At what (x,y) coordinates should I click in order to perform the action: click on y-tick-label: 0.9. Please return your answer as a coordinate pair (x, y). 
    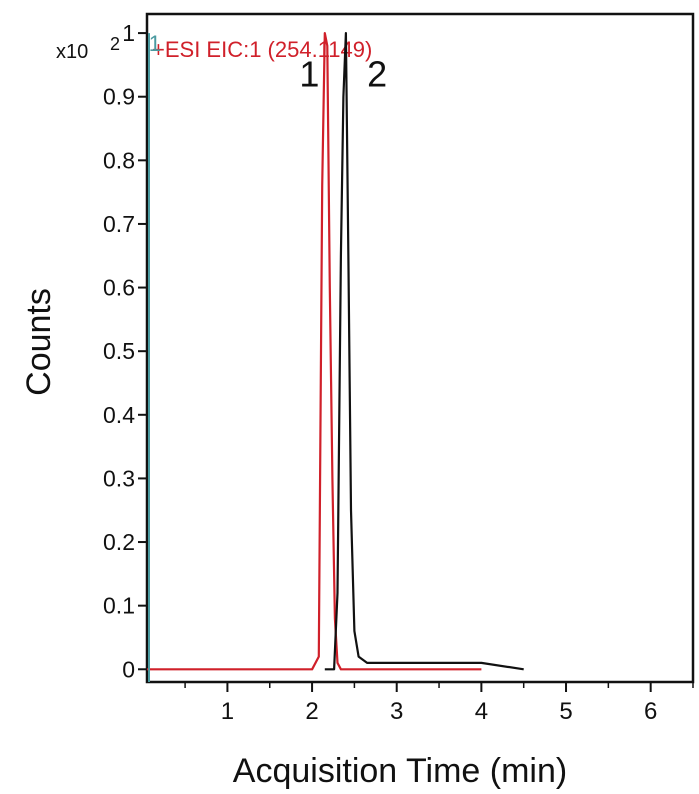
    Looking at the image, I should click on (119, 97).